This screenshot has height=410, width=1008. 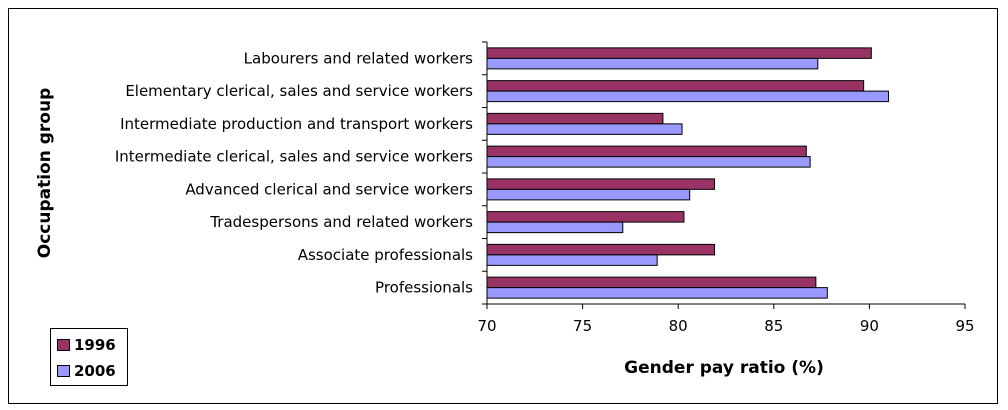 I want to click on legend-item-2006: 2006, so click(x=86, y=371).